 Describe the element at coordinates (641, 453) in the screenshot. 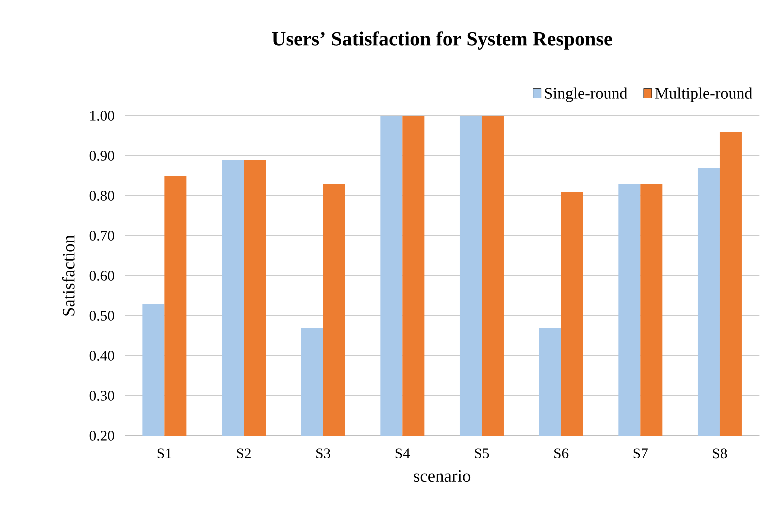

I see `x-tick-label: S7` at that location.